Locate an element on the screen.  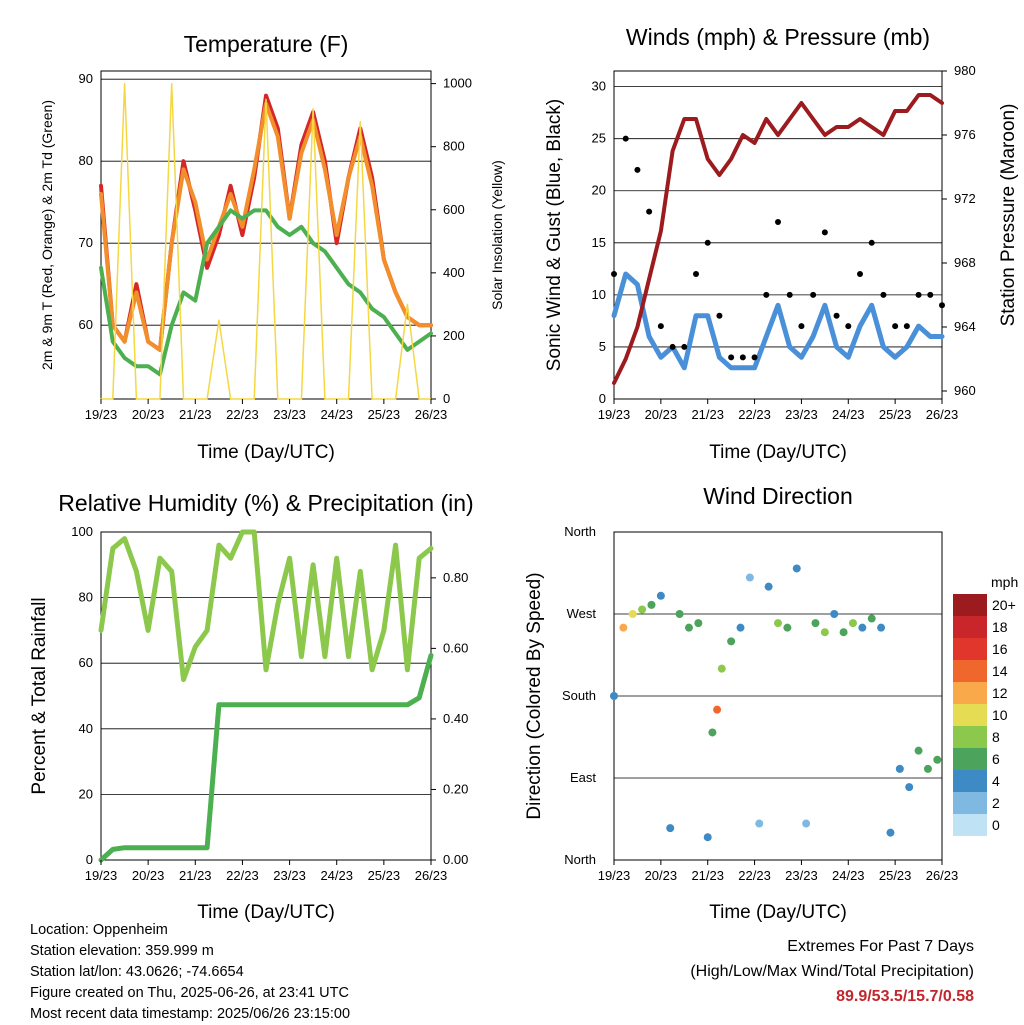
y-tick-label: 70 is located at coordinates (86, 242).